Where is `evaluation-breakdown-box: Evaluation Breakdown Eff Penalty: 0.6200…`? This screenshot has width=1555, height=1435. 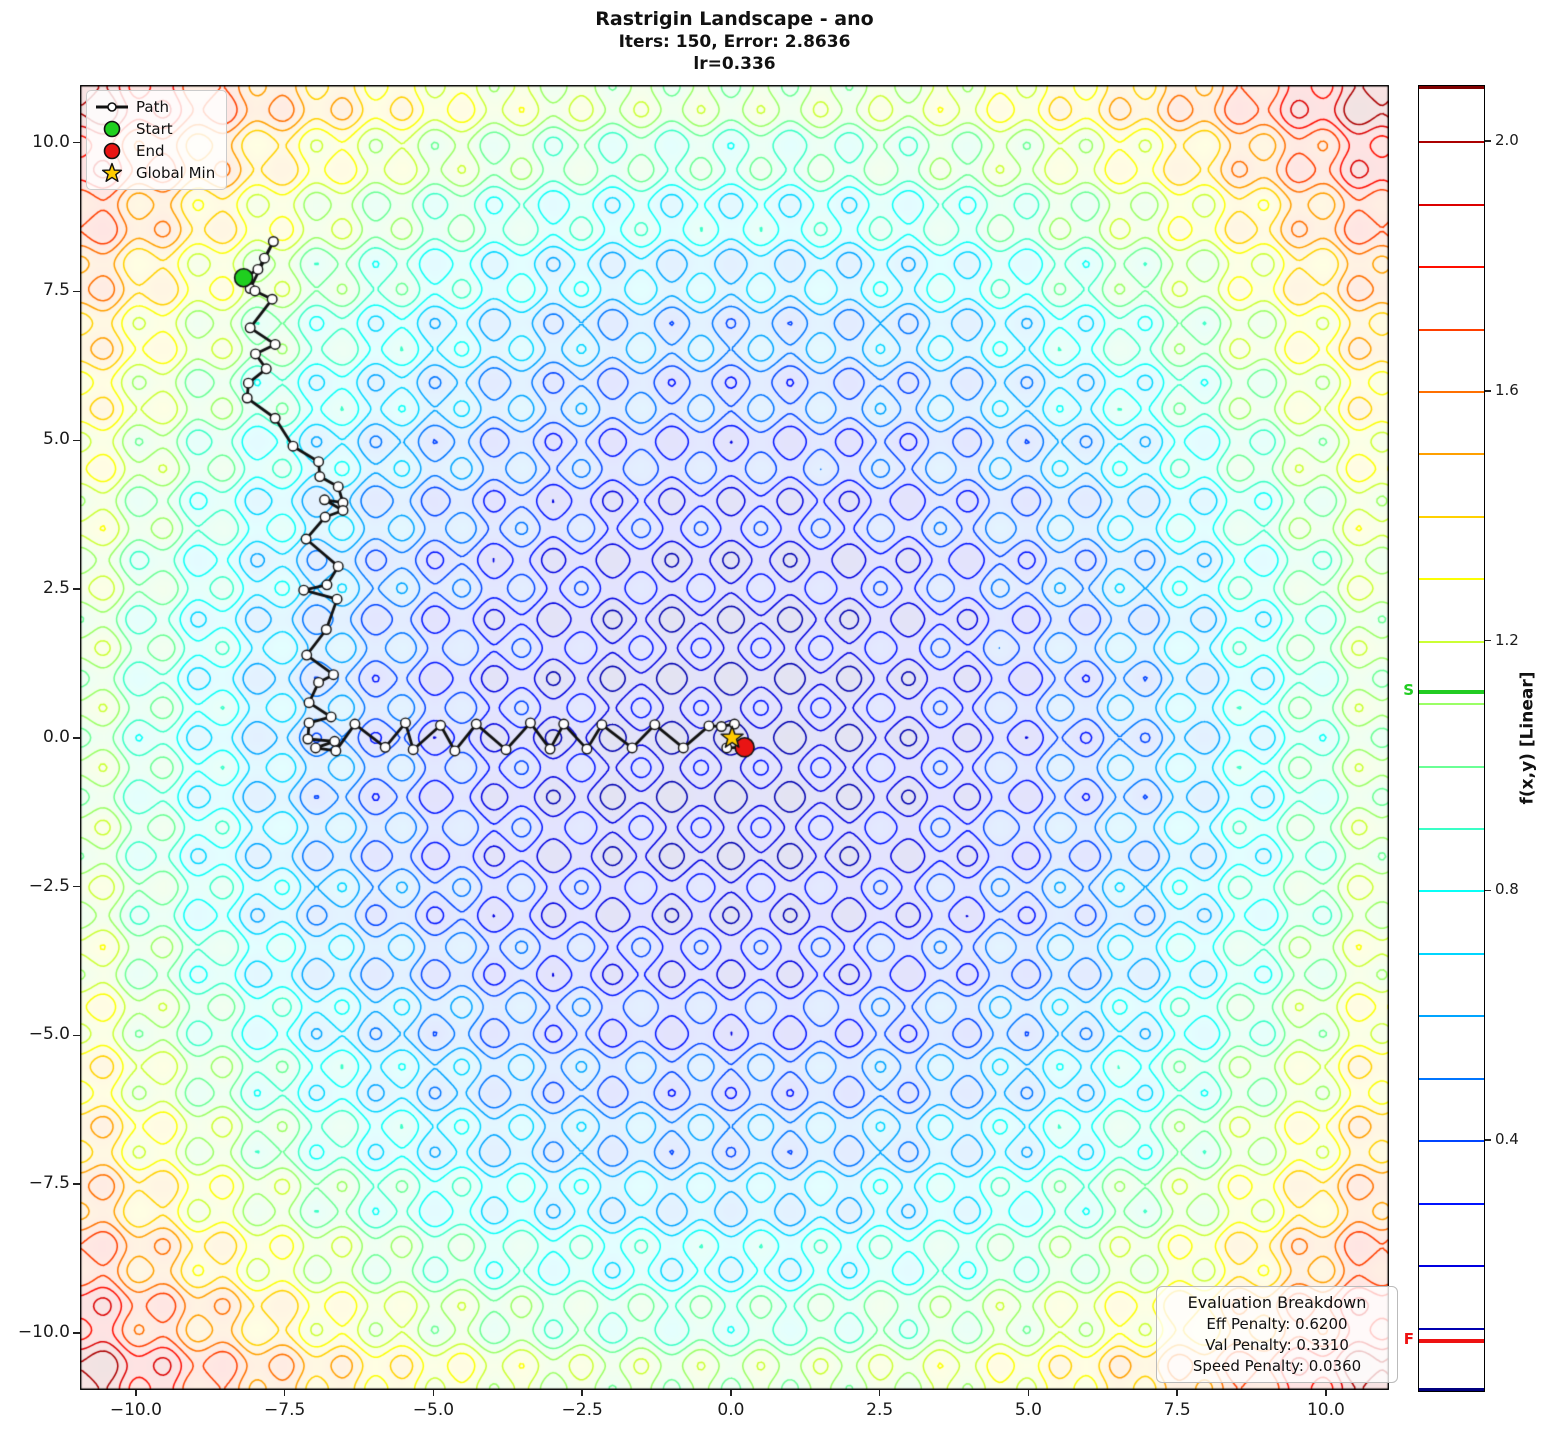
evaluation-breakdown-box: Evaluation Breakdown Eff Penalty: 0.6200… is located at coordinates (1277, 1334).